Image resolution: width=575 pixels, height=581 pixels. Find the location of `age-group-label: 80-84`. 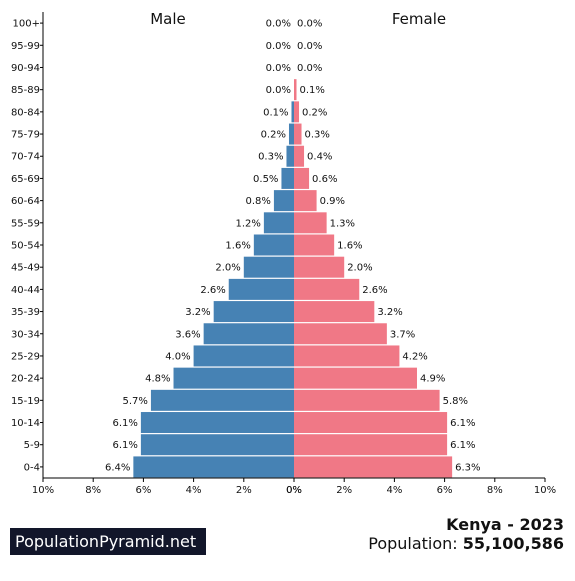

age-group-label: 80-84 is located at coordinates (25, 112).